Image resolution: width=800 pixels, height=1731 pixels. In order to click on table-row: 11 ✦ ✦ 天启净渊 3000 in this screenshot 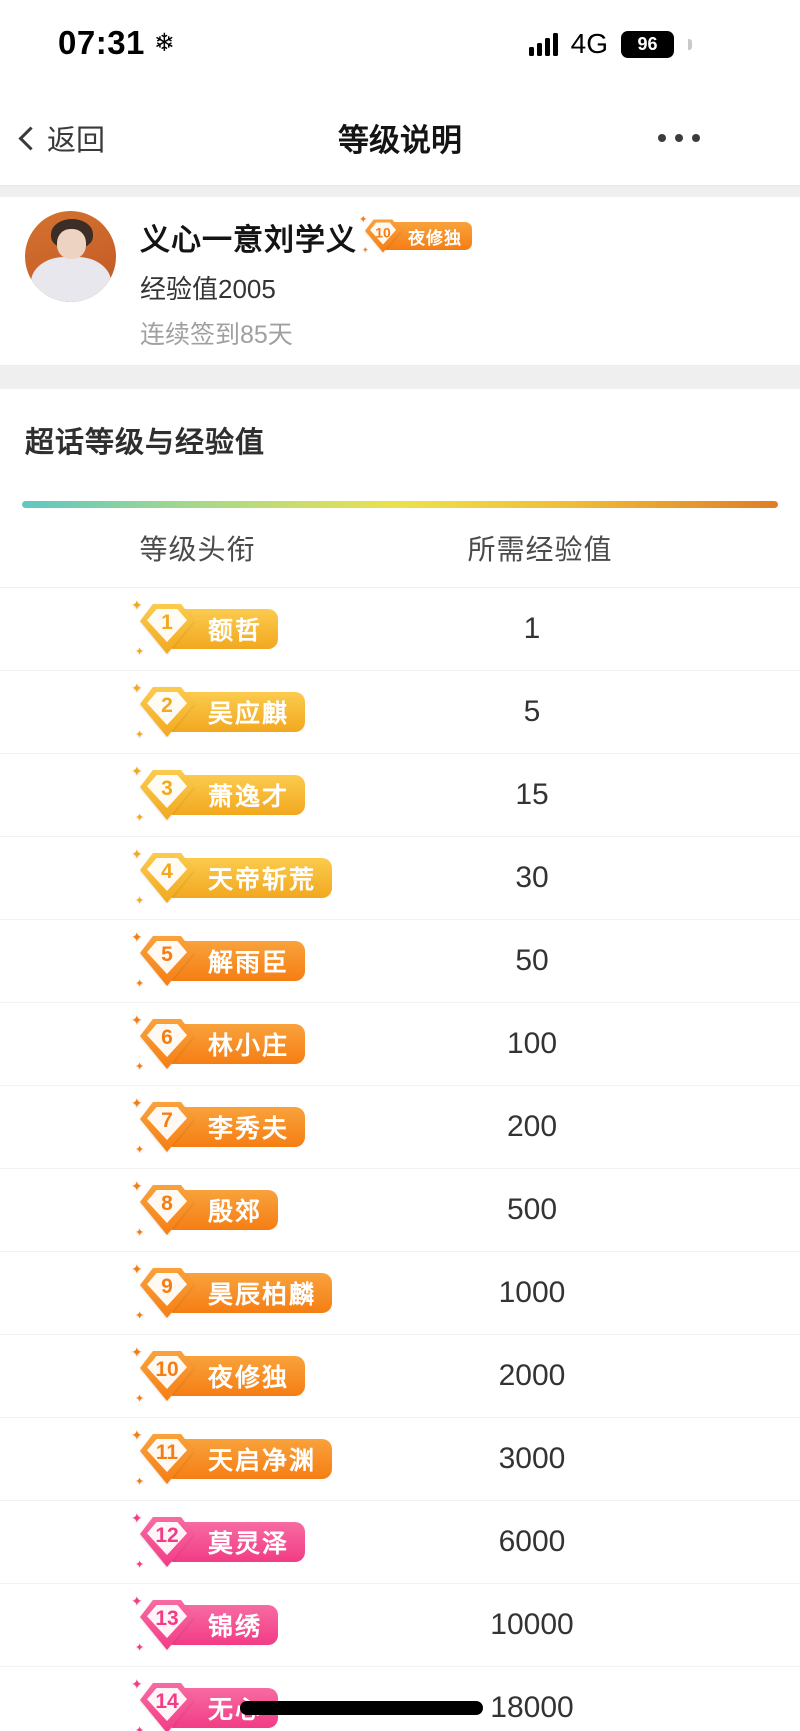, I will do `click(400, 1459)`.